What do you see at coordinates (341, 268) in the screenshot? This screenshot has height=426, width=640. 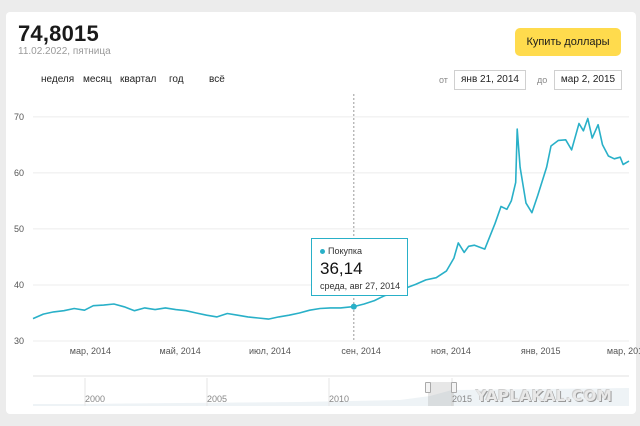 I see `tooltip-value: 36,14` at bounding box center [341, 268].